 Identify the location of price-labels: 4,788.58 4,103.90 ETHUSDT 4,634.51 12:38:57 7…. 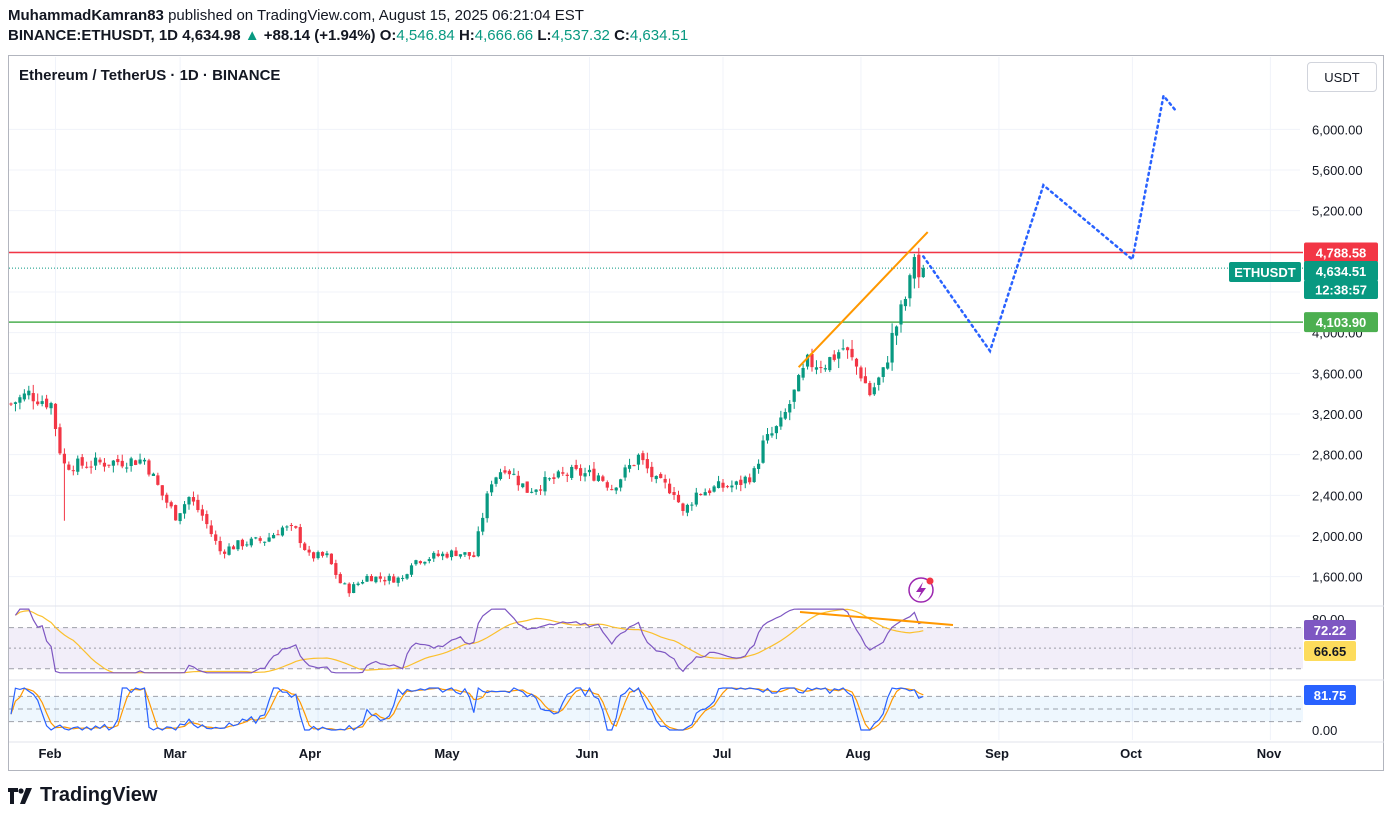
(1303, 473).